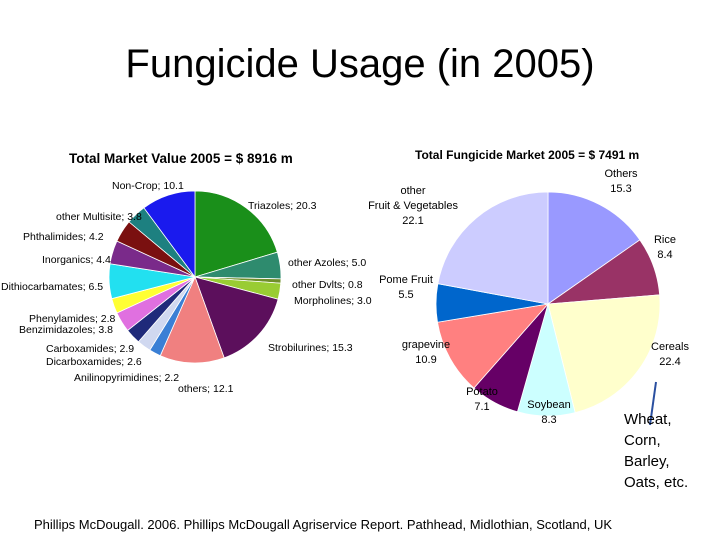 Image resolution: width=720 pixels, height=540 pixels. I want to click on slice-label-others: Others 15.3, so click(621, 181).